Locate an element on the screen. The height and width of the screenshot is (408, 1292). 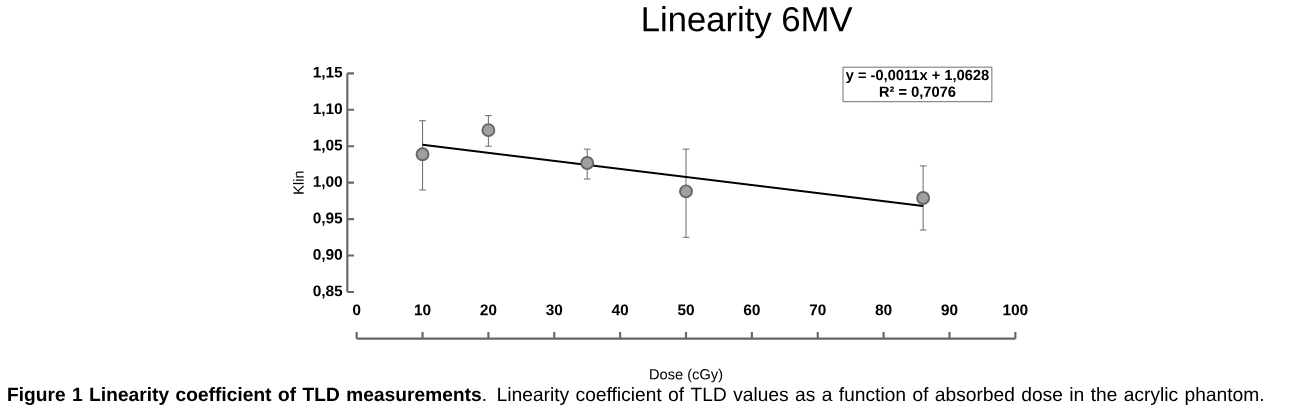
y-tick-label: 0,85 is located at coordinates (328, 292).